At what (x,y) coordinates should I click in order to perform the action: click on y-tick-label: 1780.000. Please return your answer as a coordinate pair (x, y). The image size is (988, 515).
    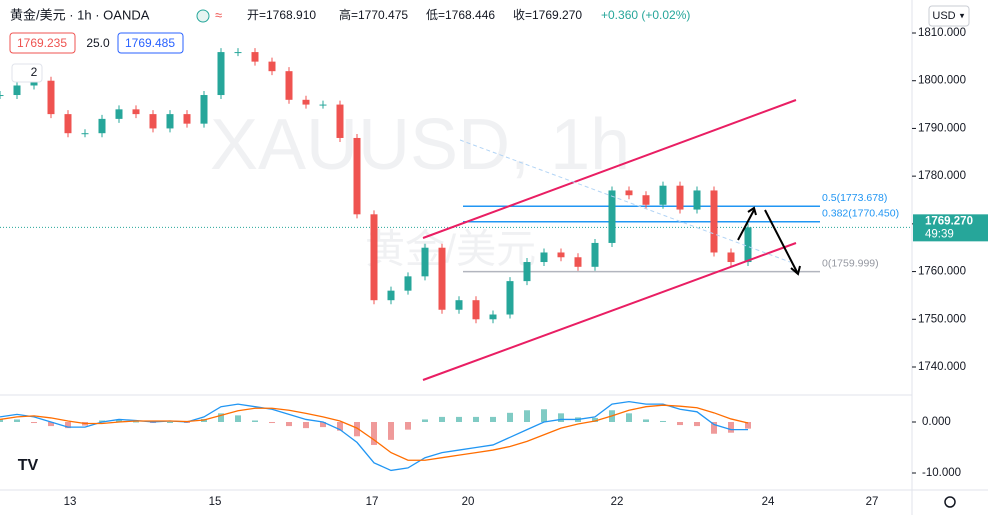
    Looking at the image, I should click on (942, 176).